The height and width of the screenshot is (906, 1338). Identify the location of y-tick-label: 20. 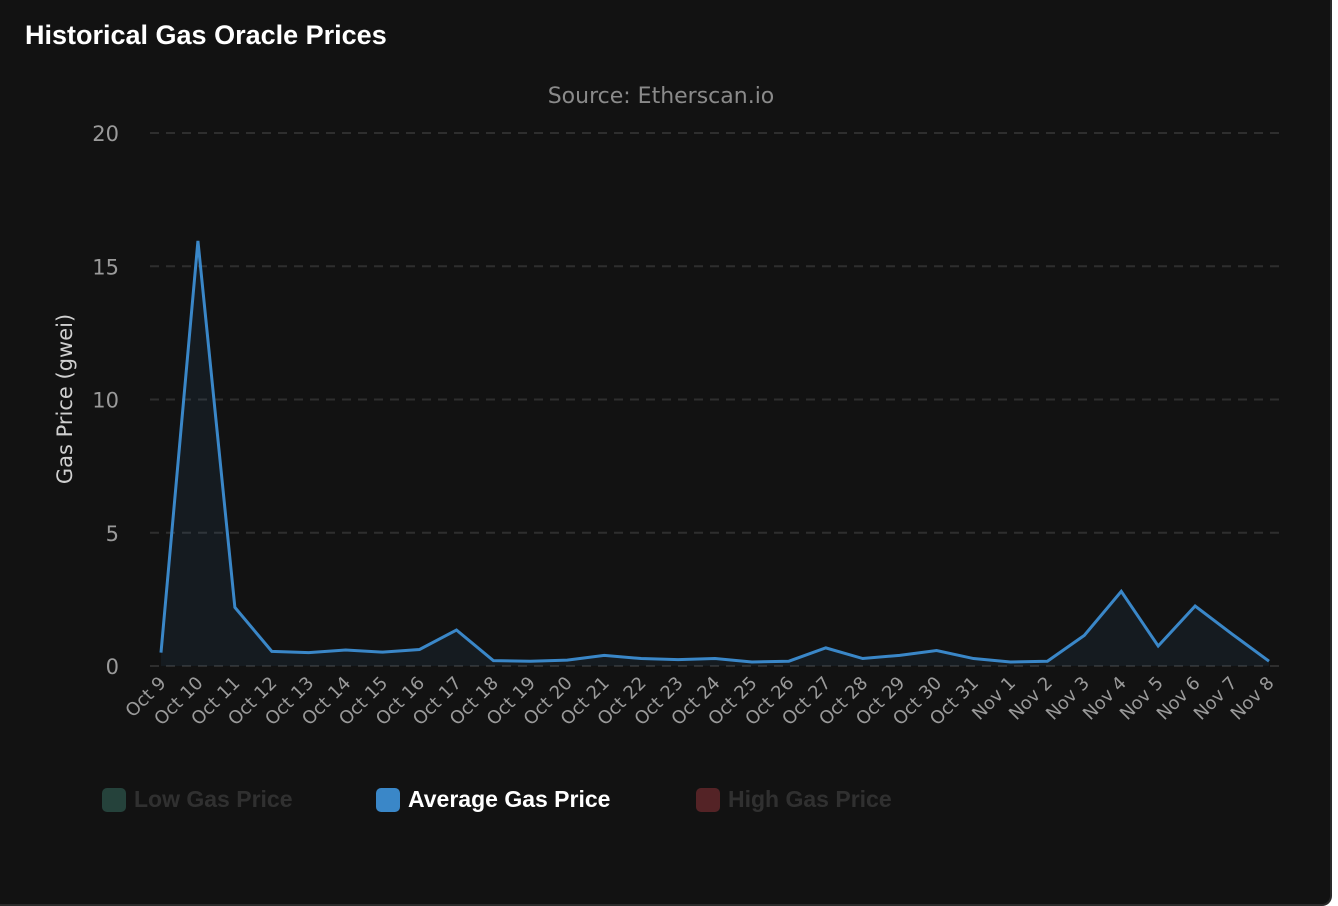
(105, 134).